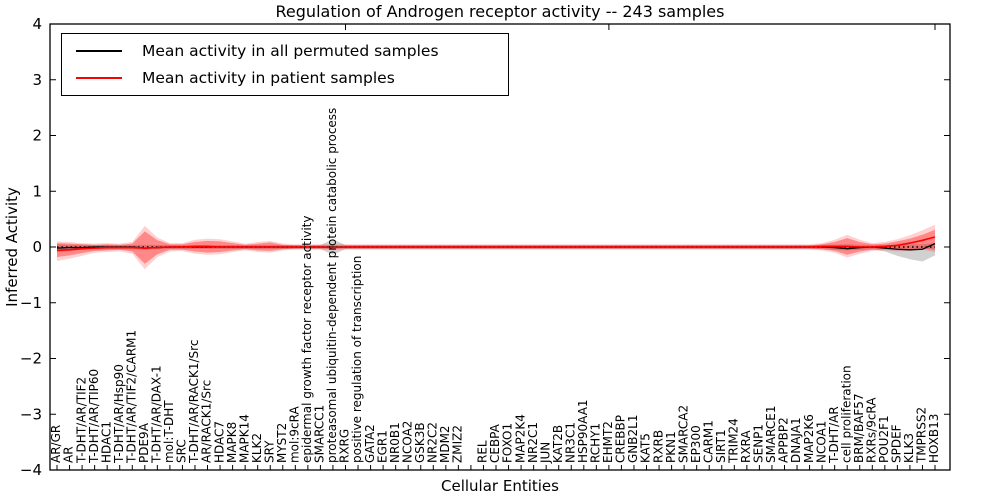 The width and height of the screenshot is (1000, 500). What do you see at coordinates (370, 443) in the screenshot?
I see `x-tick-label: GATA2` at bounding box center [370, 443].